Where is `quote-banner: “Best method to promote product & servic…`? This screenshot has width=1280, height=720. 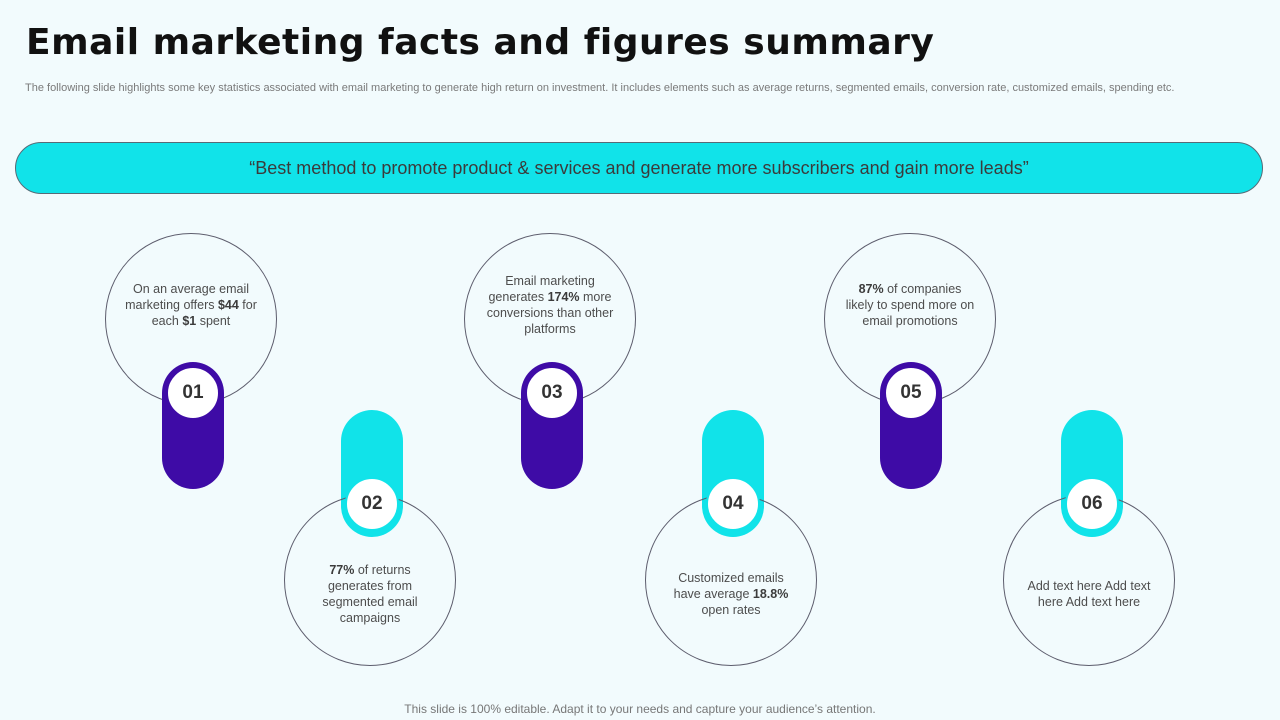 quote-banner: “Best method to promote product & servic… is located at coordinates (639, 168).